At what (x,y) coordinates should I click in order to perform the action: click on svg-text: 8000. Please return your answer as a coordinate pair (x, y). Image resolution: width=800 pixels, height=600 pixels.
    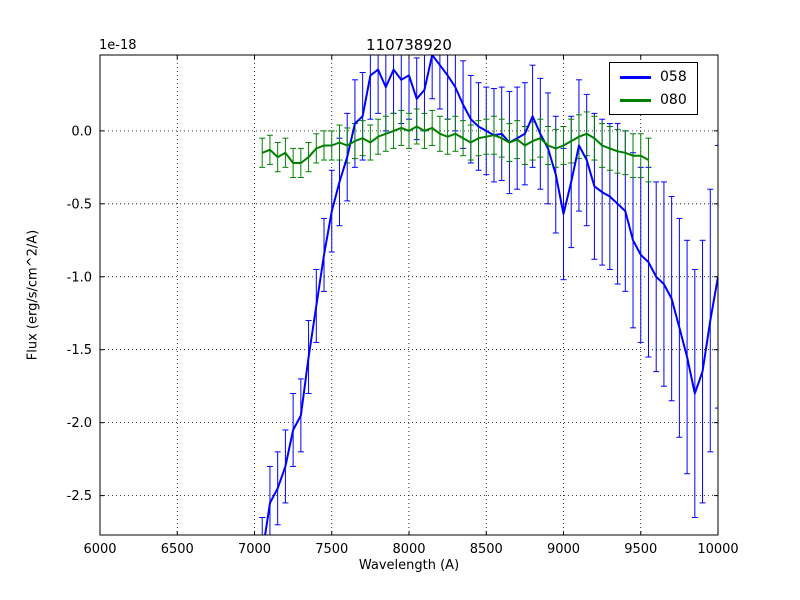
    Looking at the image, I should click on (408, 549).